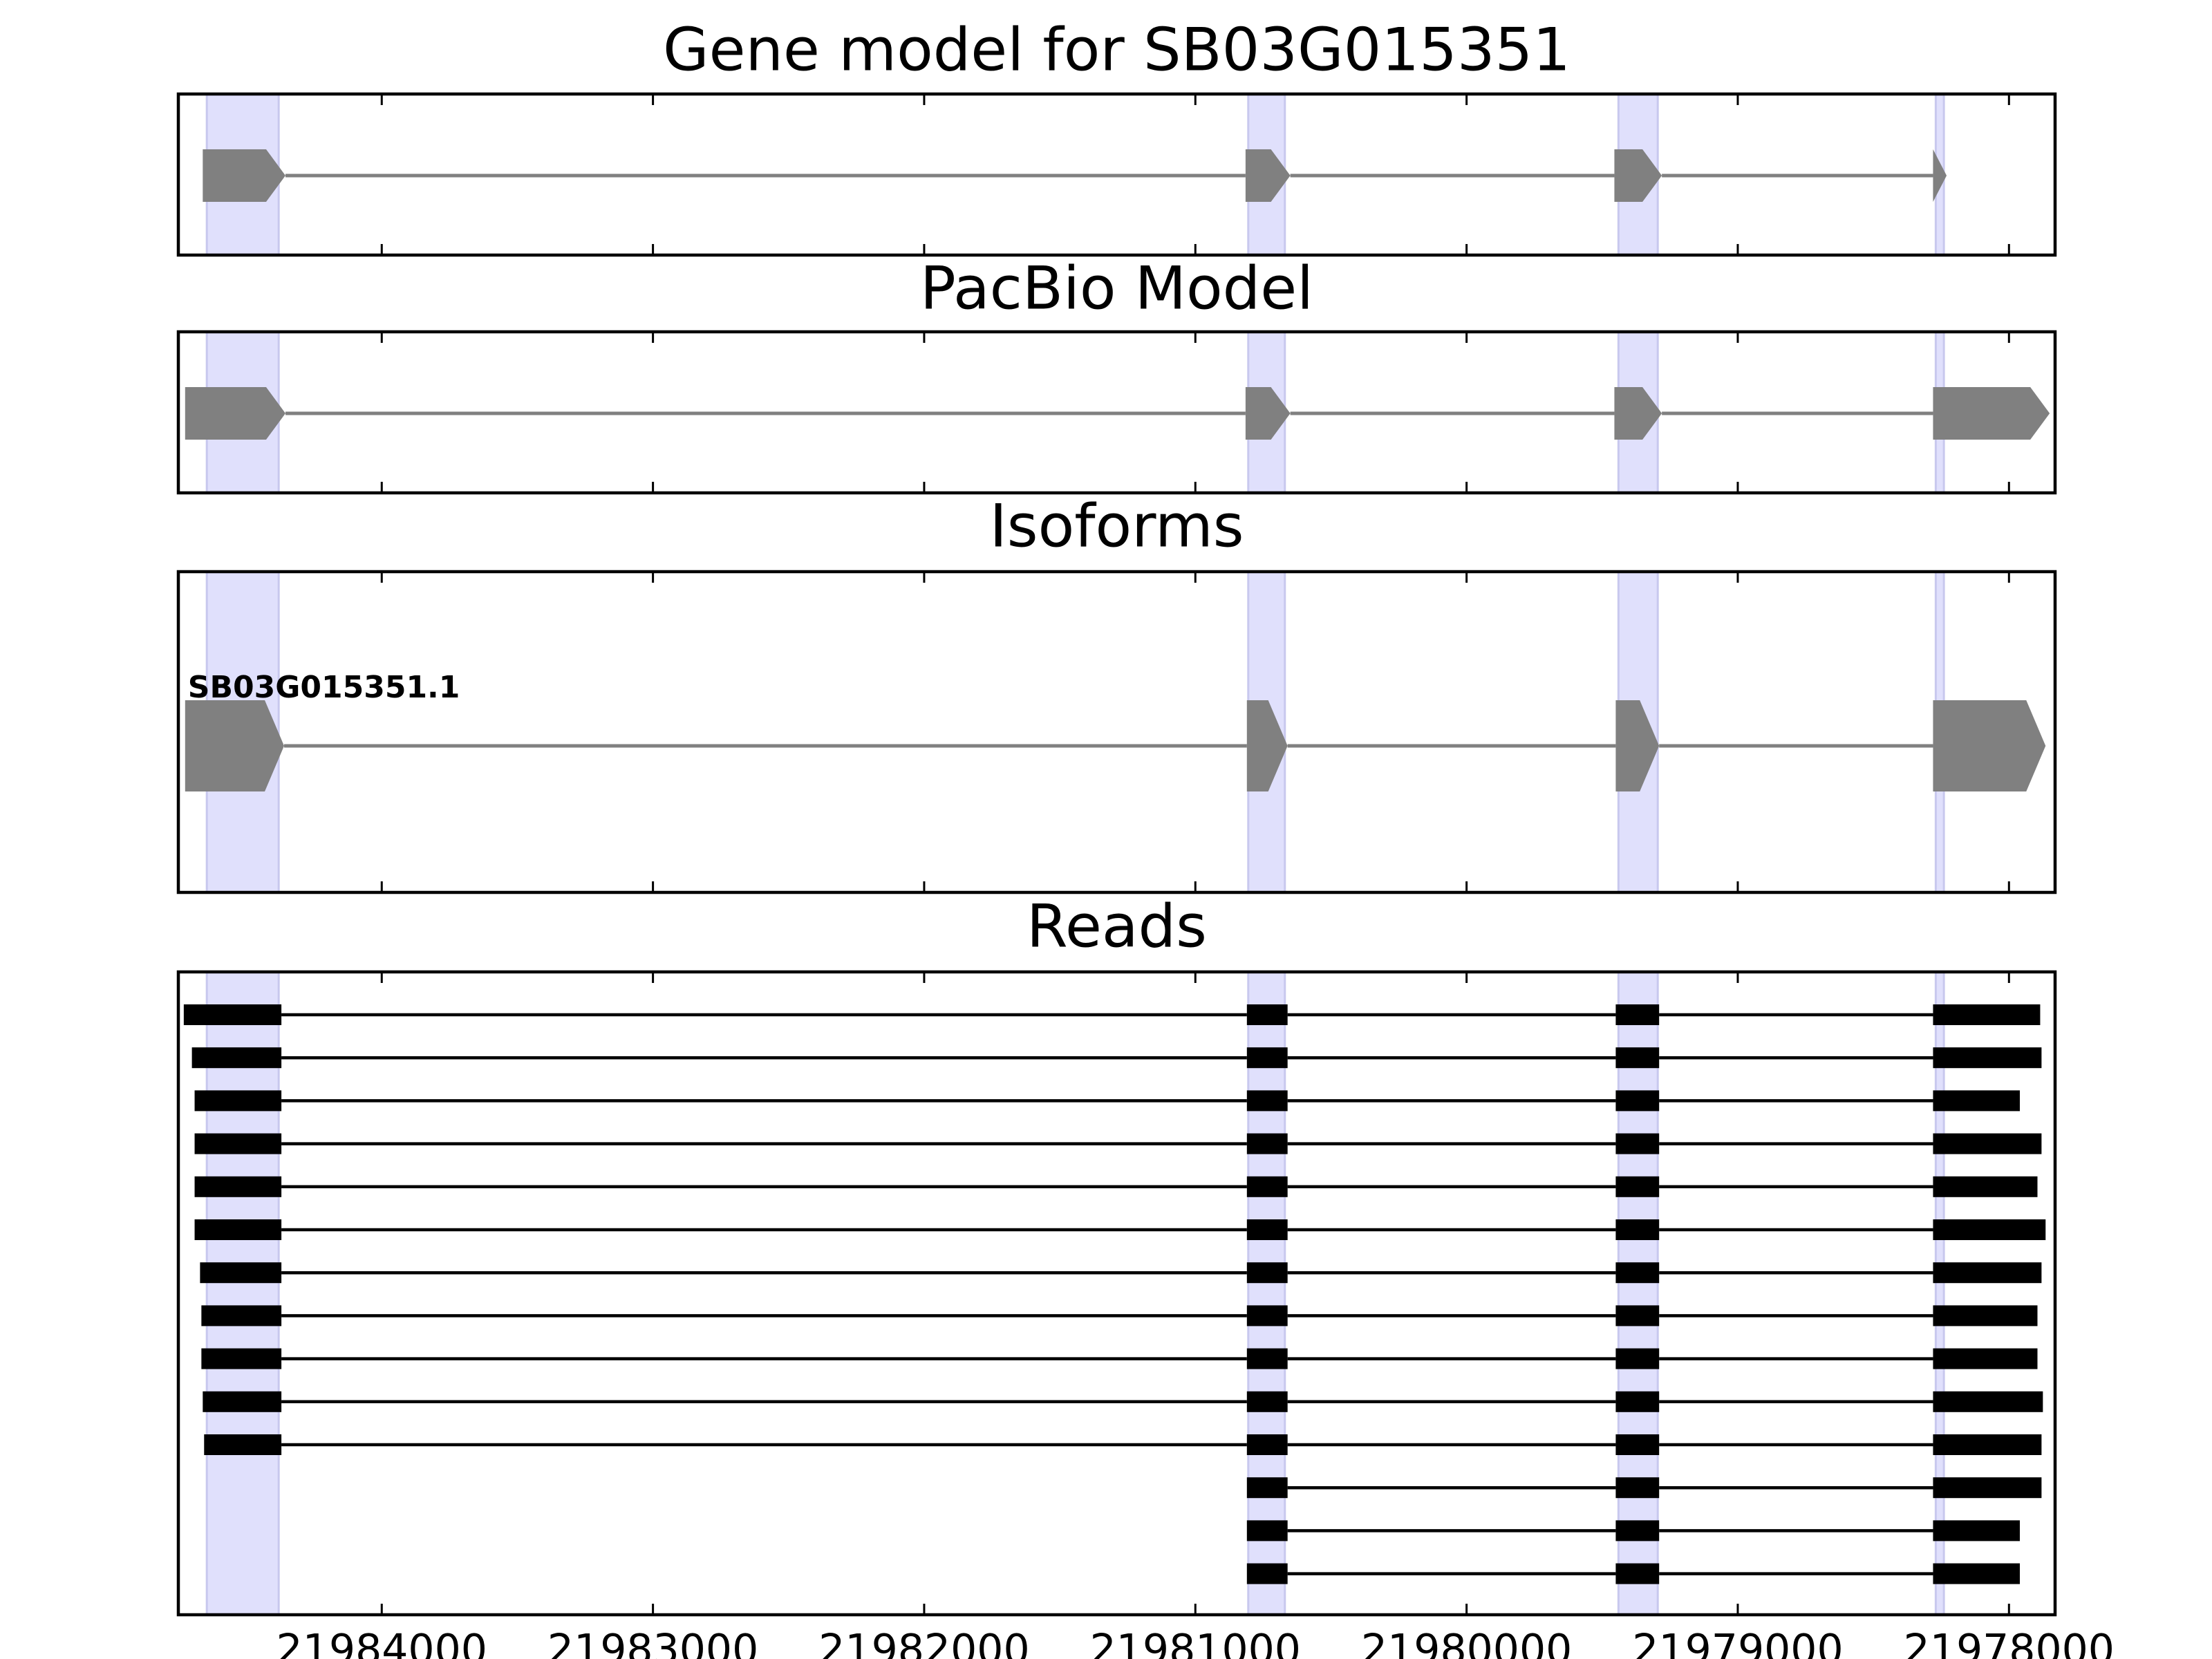 The image size is (2212, 1659). What do you see at coordinates (1117, 526) in the screenshot?
I see `panel-title: Isoforms` at bounding box center [1117, 526].